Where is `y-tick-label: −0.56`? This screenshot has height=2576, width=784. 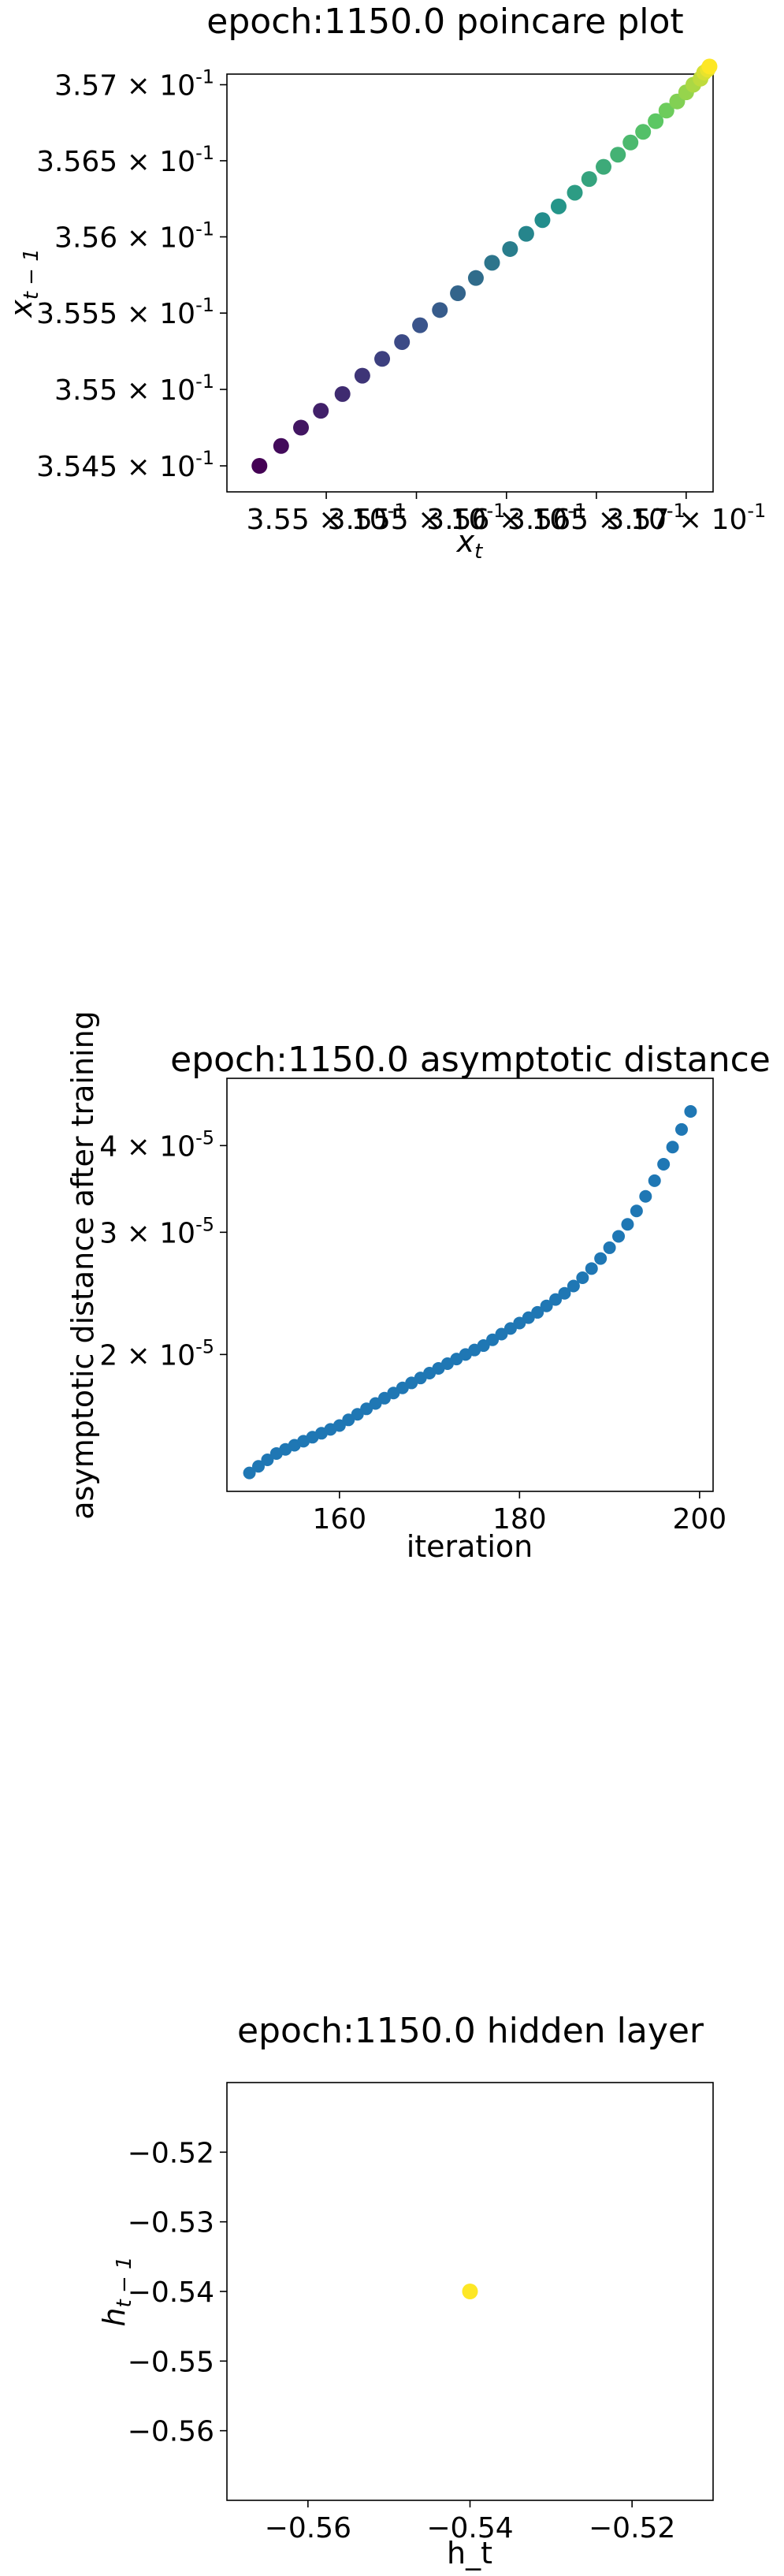 y-tick-label: −0.56 is located at coordinates (171, 2432).